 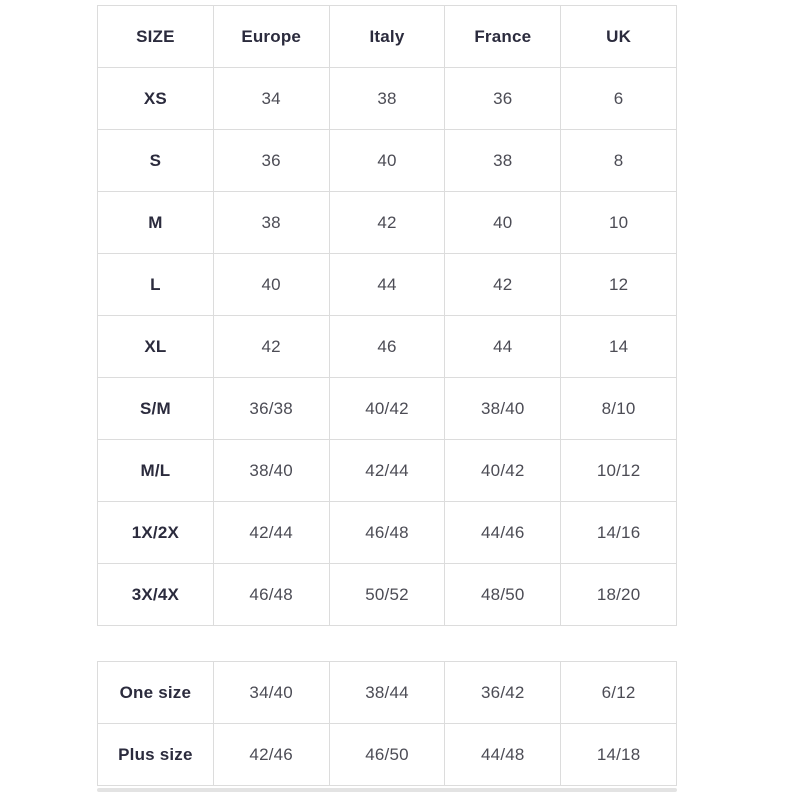 I want to click on table-row: S/M 36/38 40/42 38/40 8/10, so click(x=387, y=408).